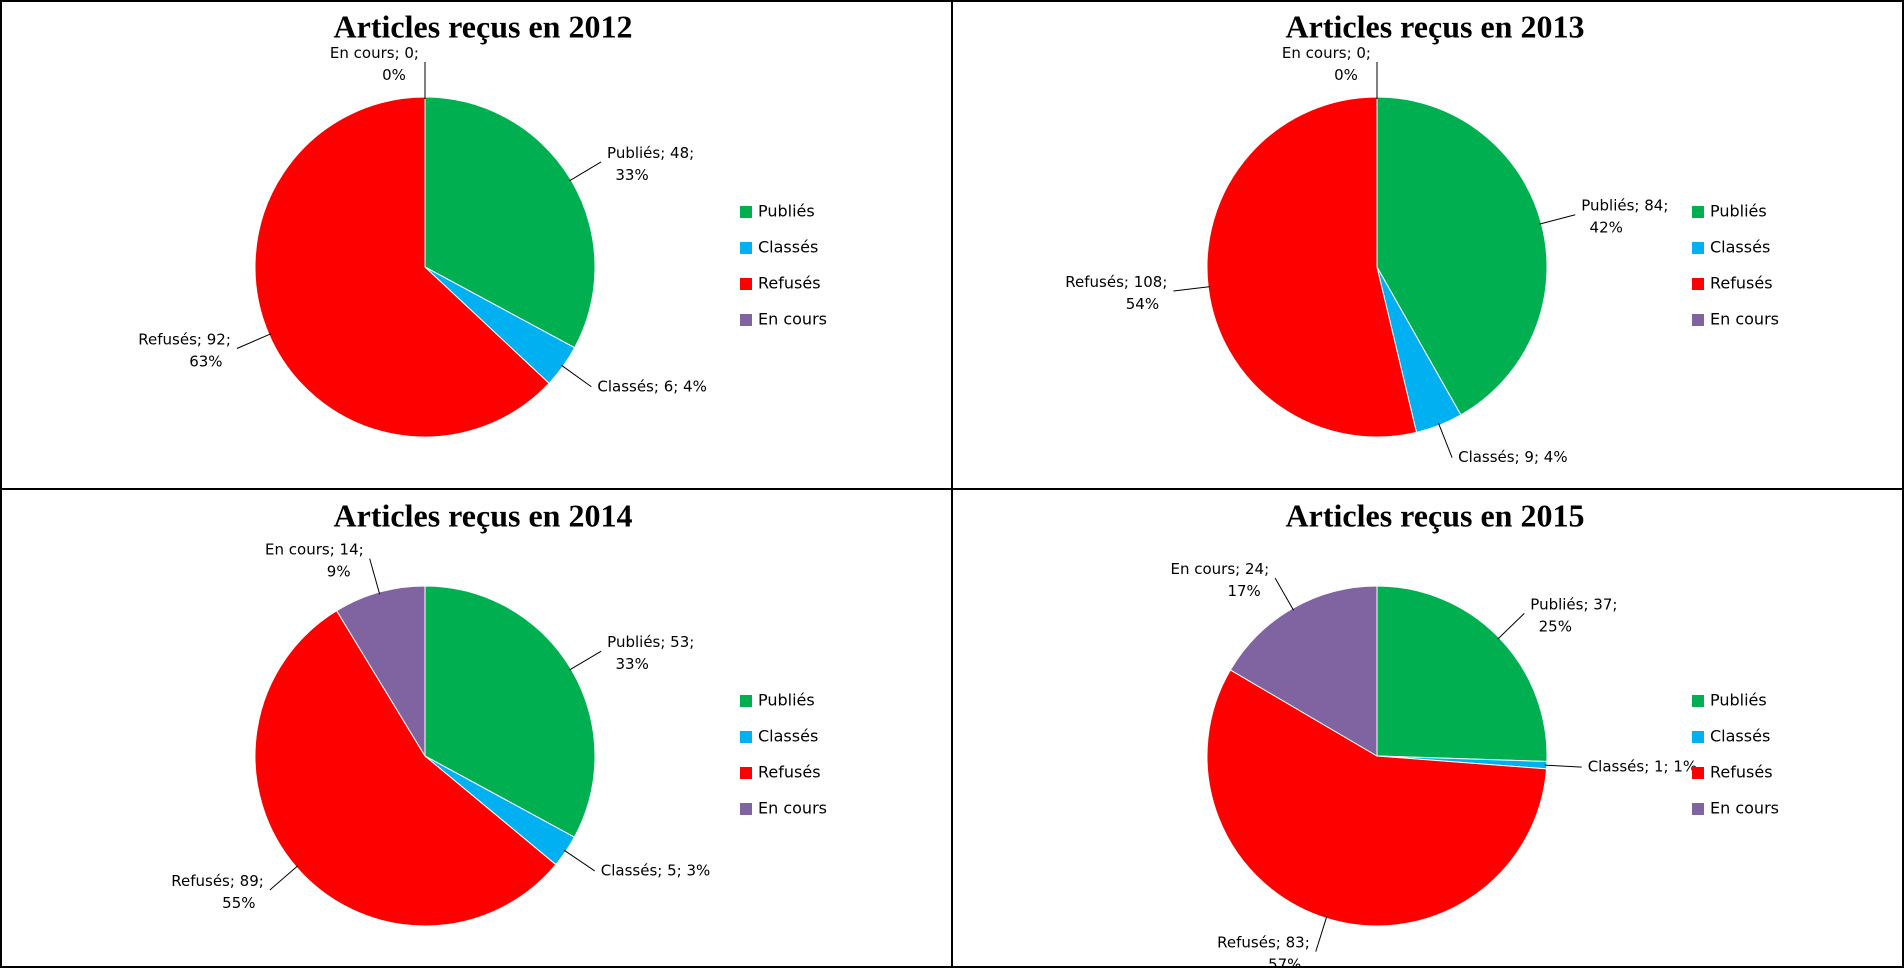 The width and height of the screenshot is (1904, 968). I want to click on label-line: 17%, so click(1243, 591).